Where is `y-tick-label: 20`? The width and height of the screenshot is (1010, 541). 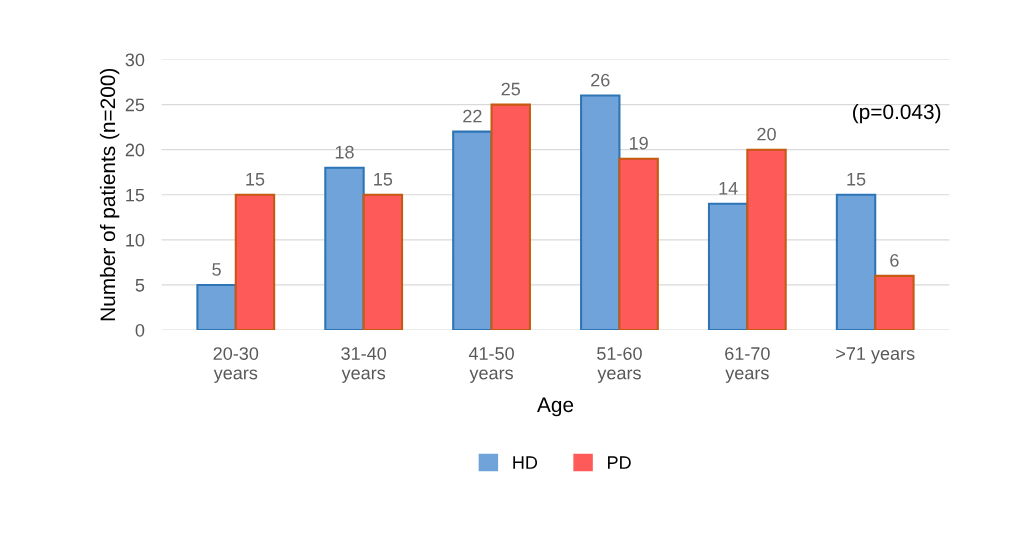
y-tick-label: 20 is located at coordinates (135, 150).